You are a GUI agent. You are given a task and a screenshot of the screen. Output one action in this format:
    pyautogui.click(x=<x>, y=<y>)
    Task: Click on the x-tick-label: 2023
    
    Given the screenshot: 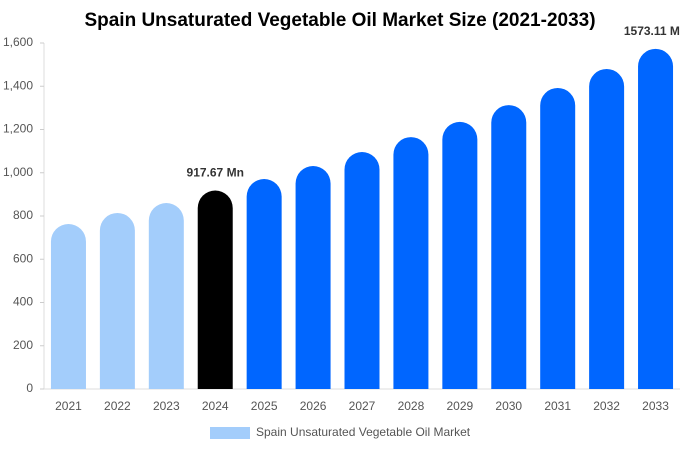 What is the action you would take?
    pyautogui.click(x=166, y=406)
    